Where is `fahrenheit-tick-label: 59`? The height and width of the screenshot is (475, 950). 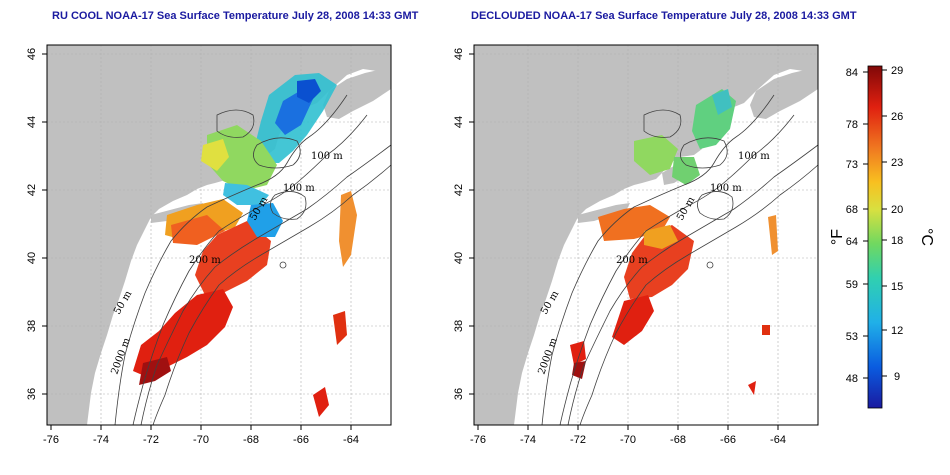 fahrenheit-tick-label: 59 is located at coordinates (852, 285).